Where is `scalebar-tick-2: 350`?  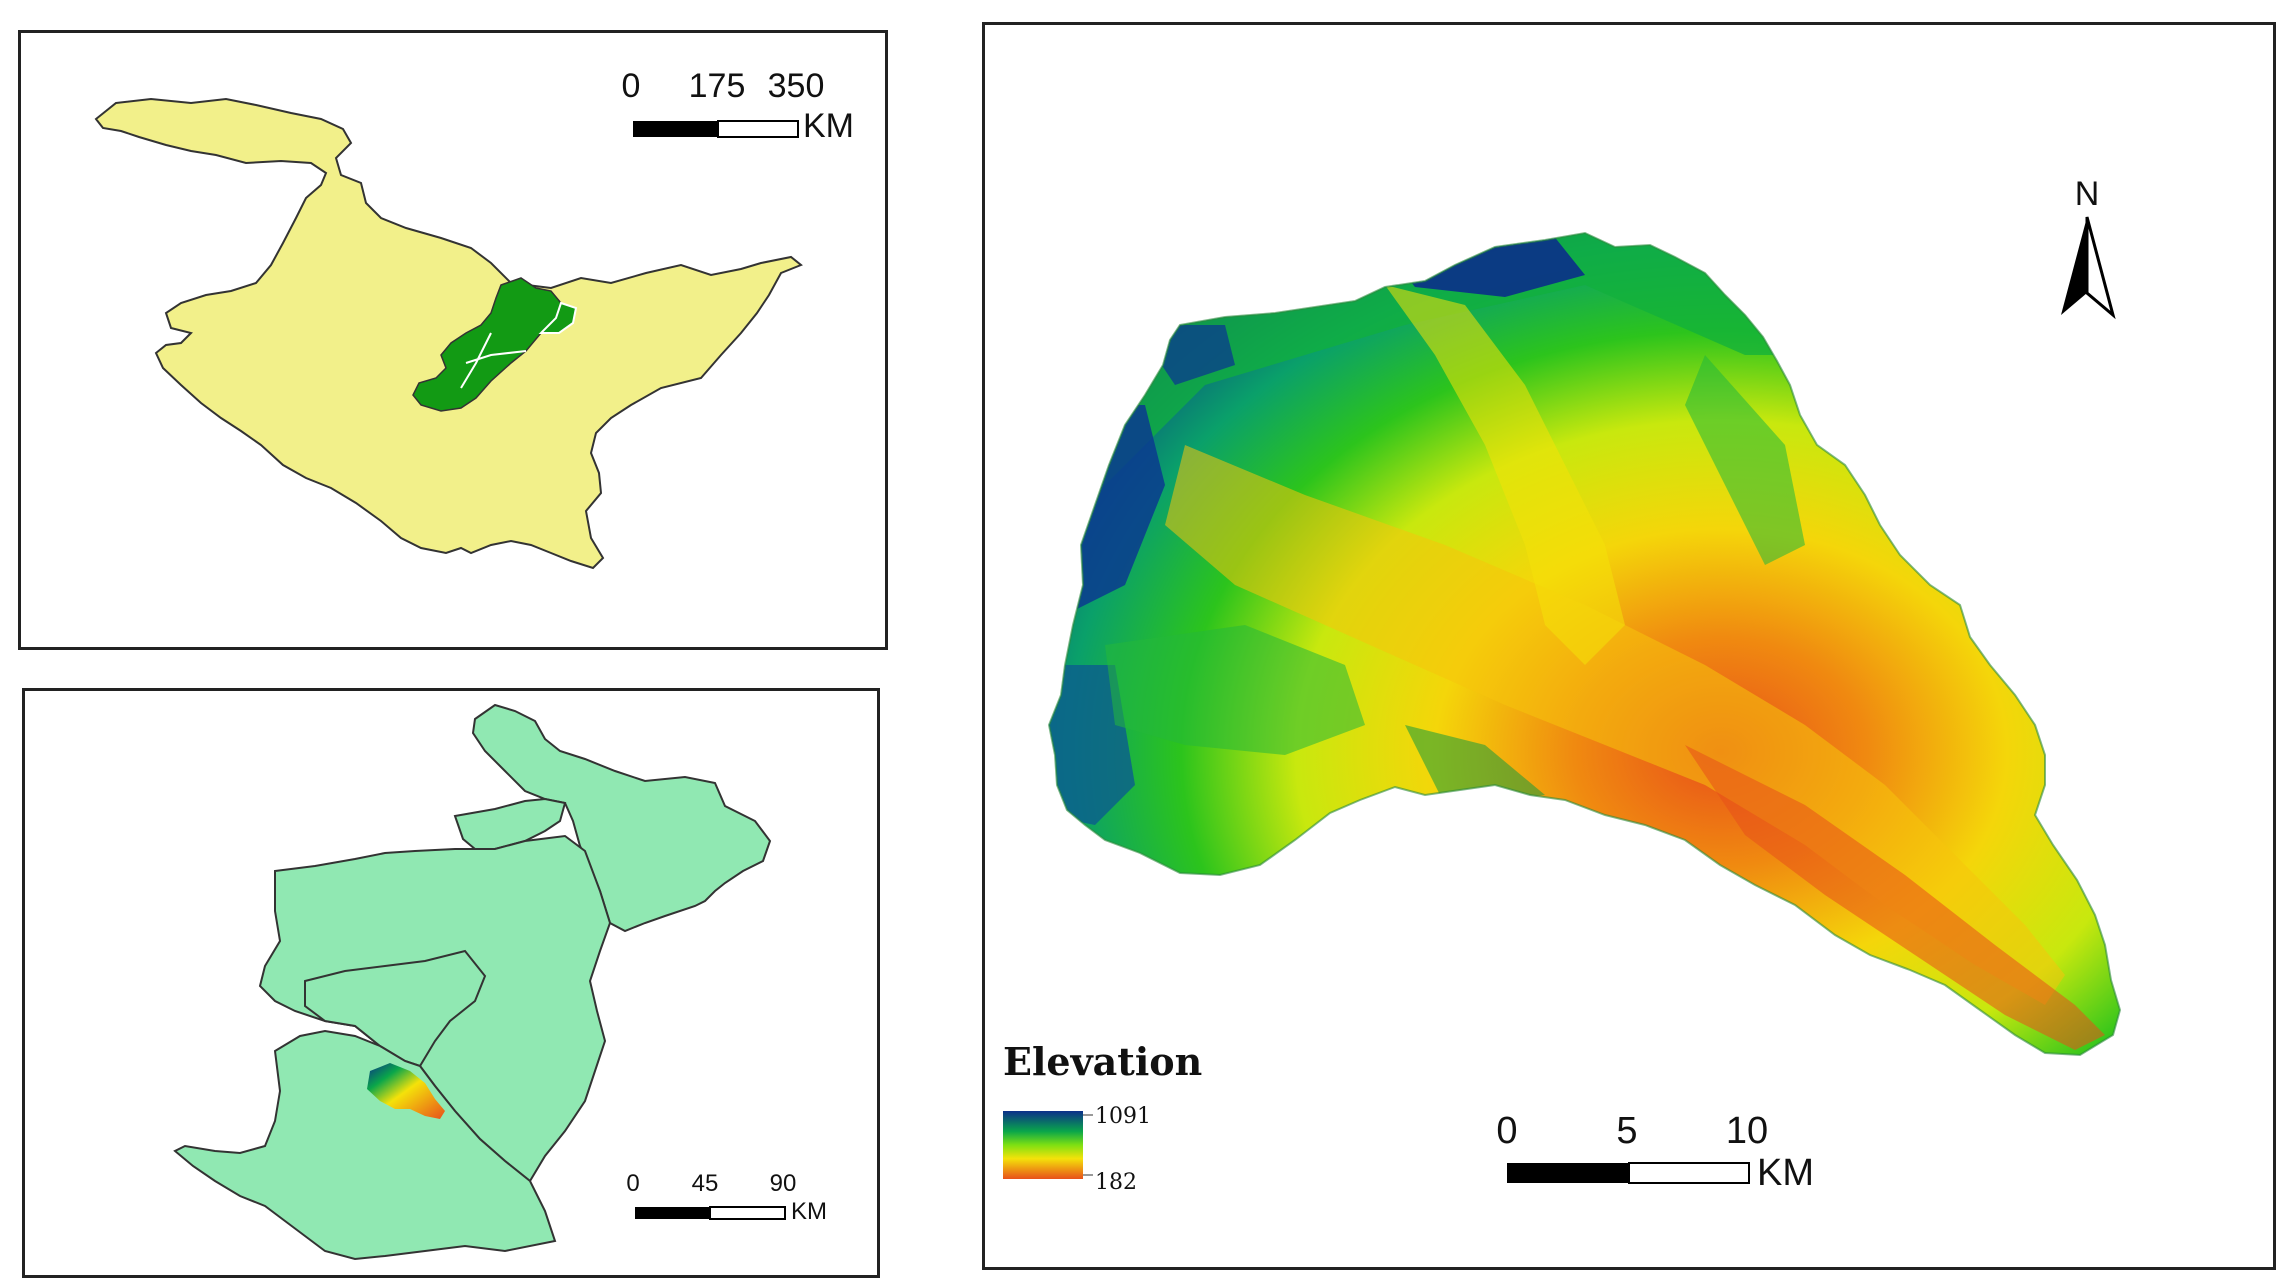
scalebar-tick-2: 350 is located at coordinates (796, 86).